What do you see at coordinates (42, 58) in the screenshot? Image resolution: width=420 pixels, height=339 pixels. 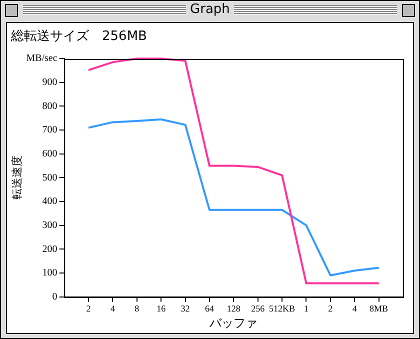 I see `y-tick-label: MB/sec` at bounding box center [42, 58].